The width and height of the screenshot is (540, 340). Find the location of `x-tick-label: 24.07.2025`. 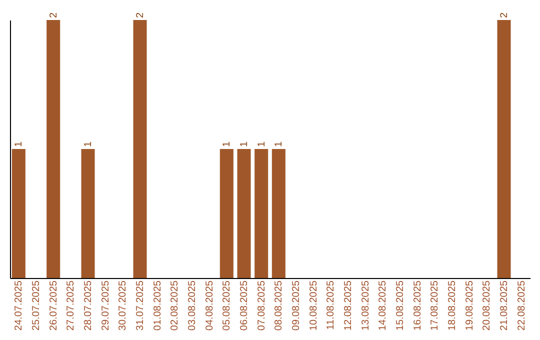

x-tick-label: 24.07.2025 is located at coordinates (19, 305).